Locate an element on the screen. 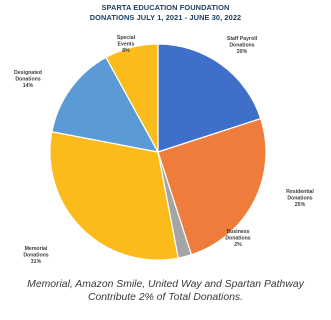  chart-subtitle: DONATIONS JULY 1, 2021 - JUNE 30, 2022 is located at coordinates (165, 17).